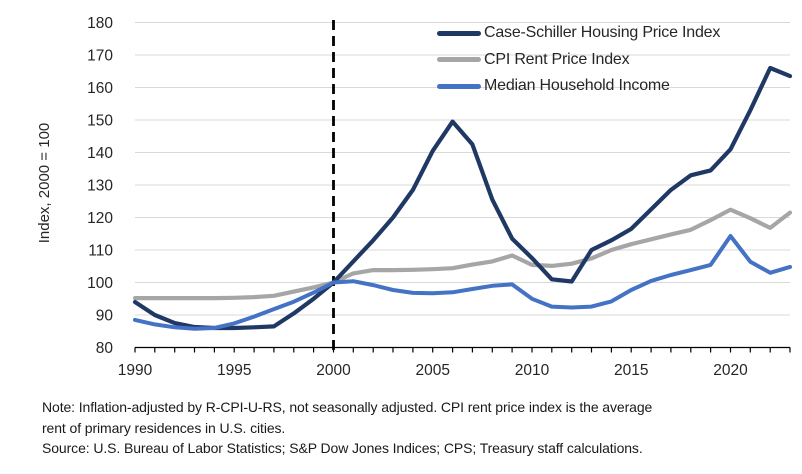 The image size is (802, 474). I want to click on y-tick-label: 130, so click(100, 186).